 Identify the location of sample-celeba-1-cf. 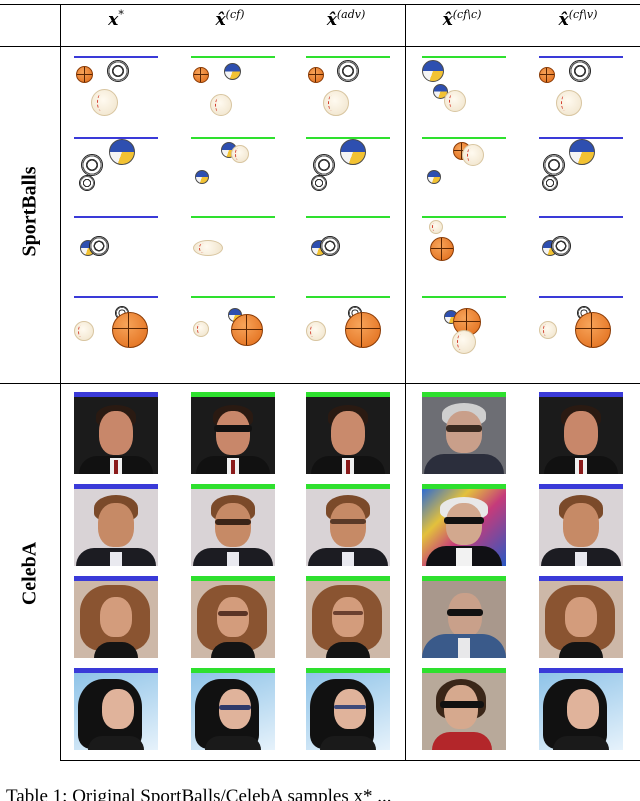
(235, 434).